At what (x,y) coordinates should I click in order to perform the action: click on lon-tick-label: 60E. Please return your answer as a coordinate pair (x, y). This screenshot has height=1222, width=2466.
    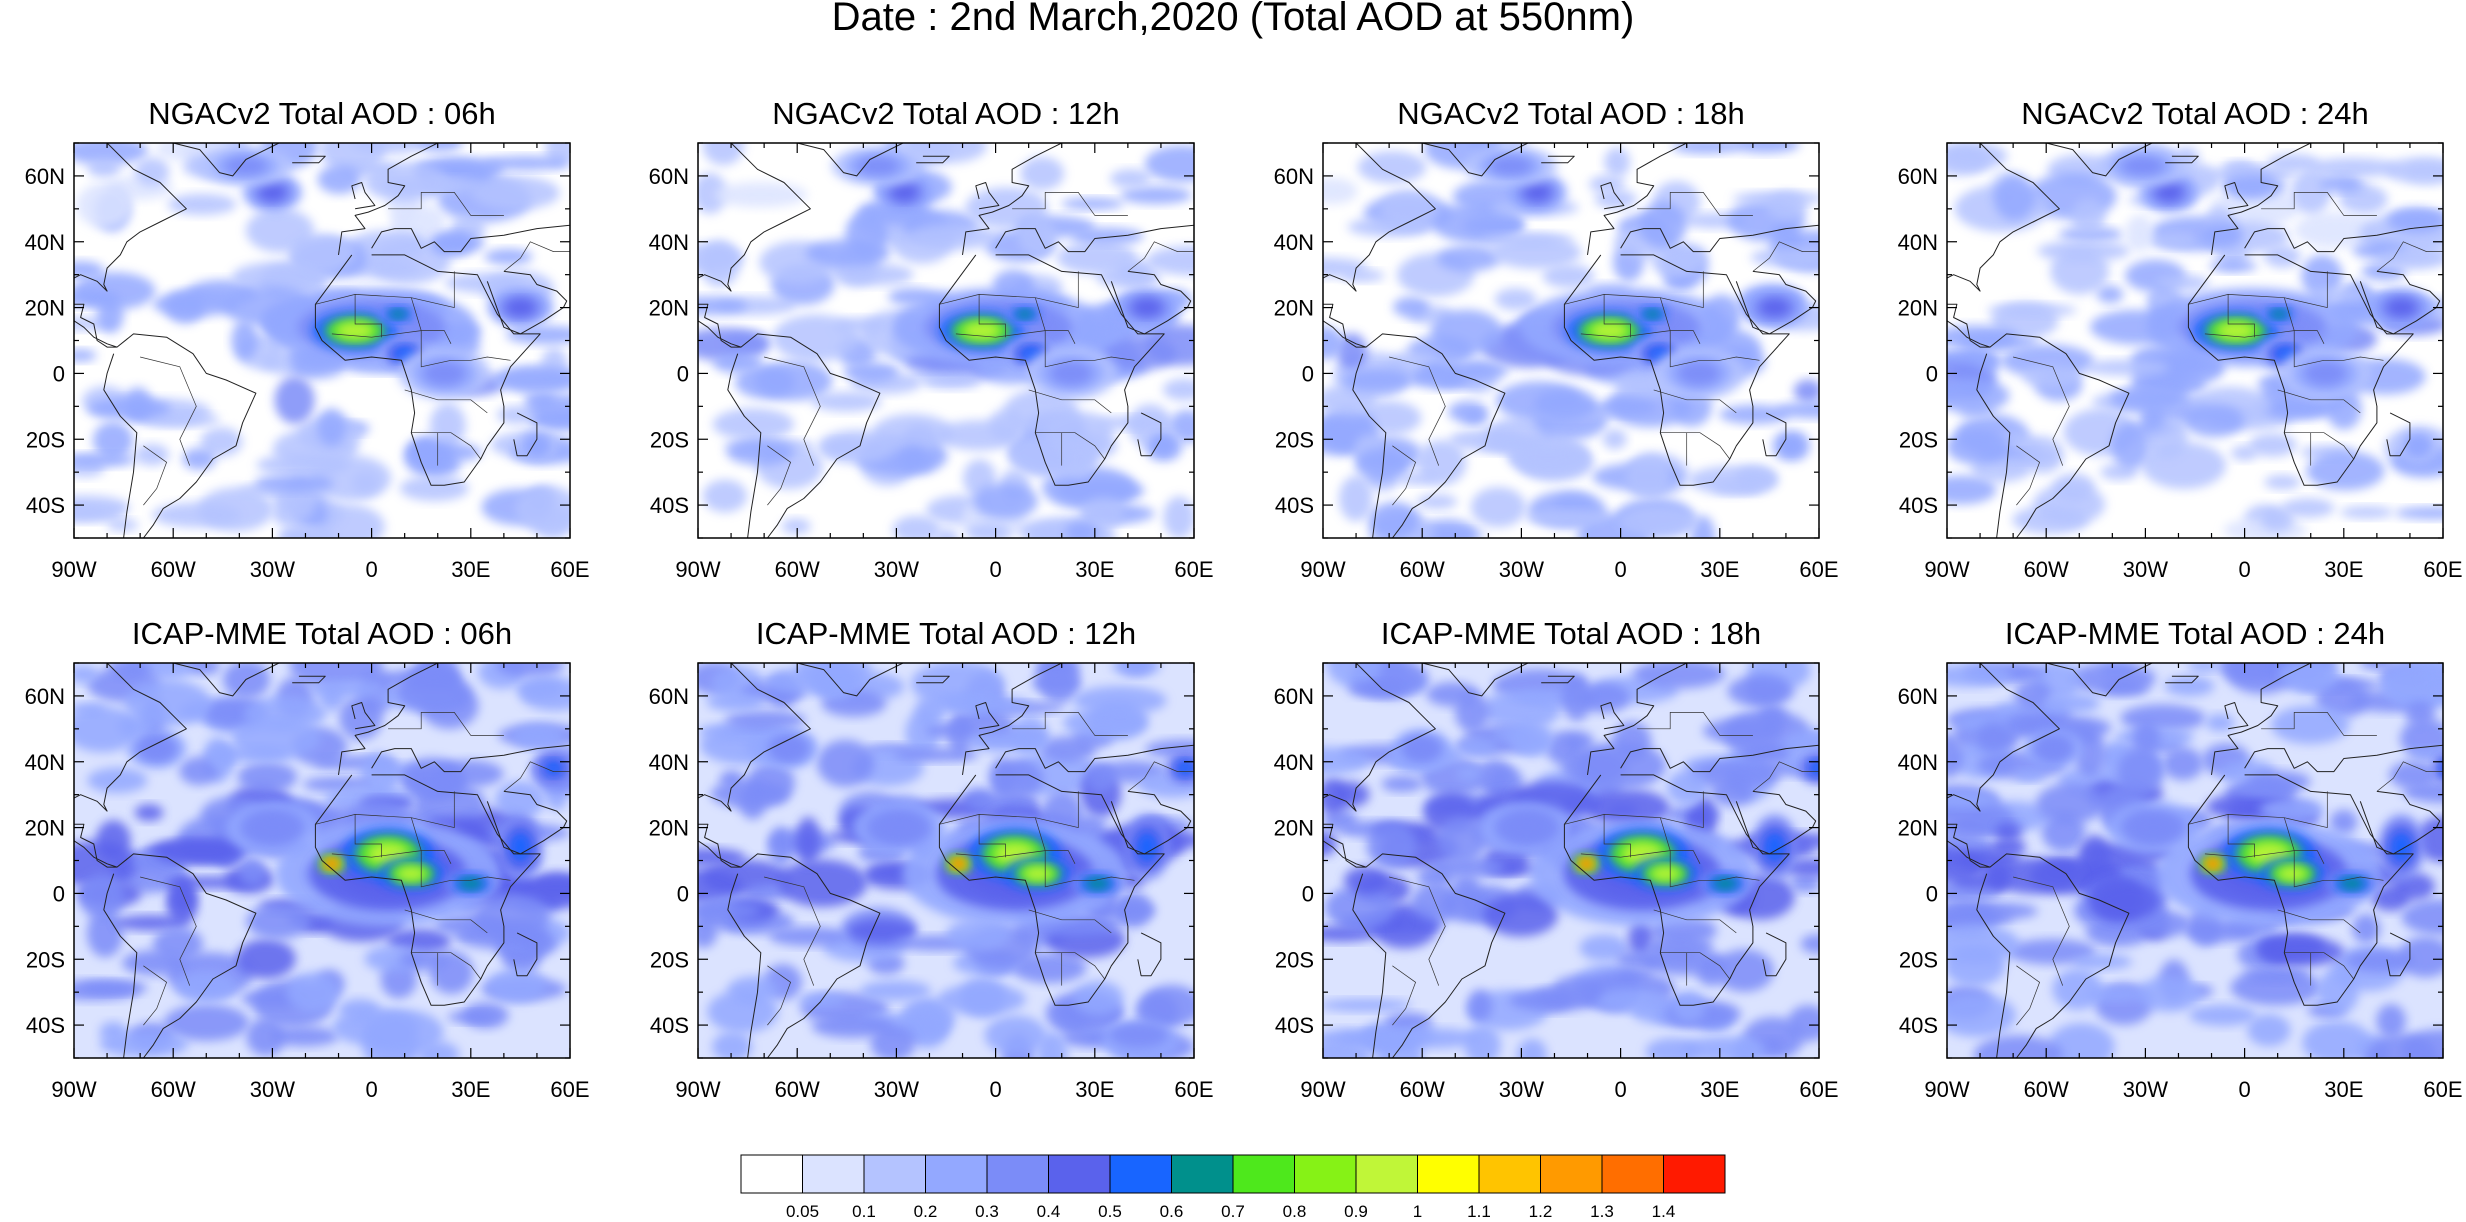
    Looking at the image, I should click on (569, 569).